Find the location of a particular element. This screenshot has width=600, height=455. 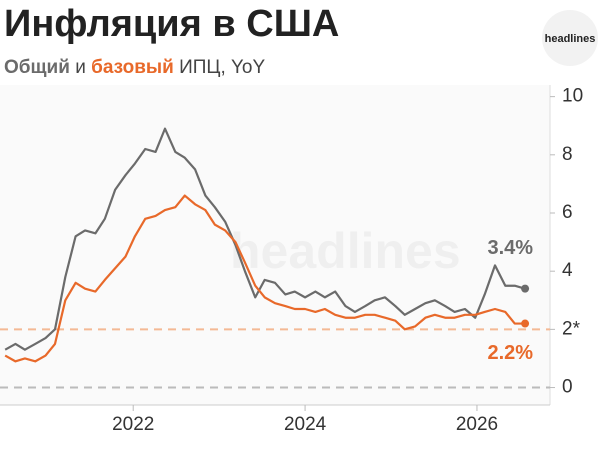

subtitle-text: и is located at coordinates (80, 67).